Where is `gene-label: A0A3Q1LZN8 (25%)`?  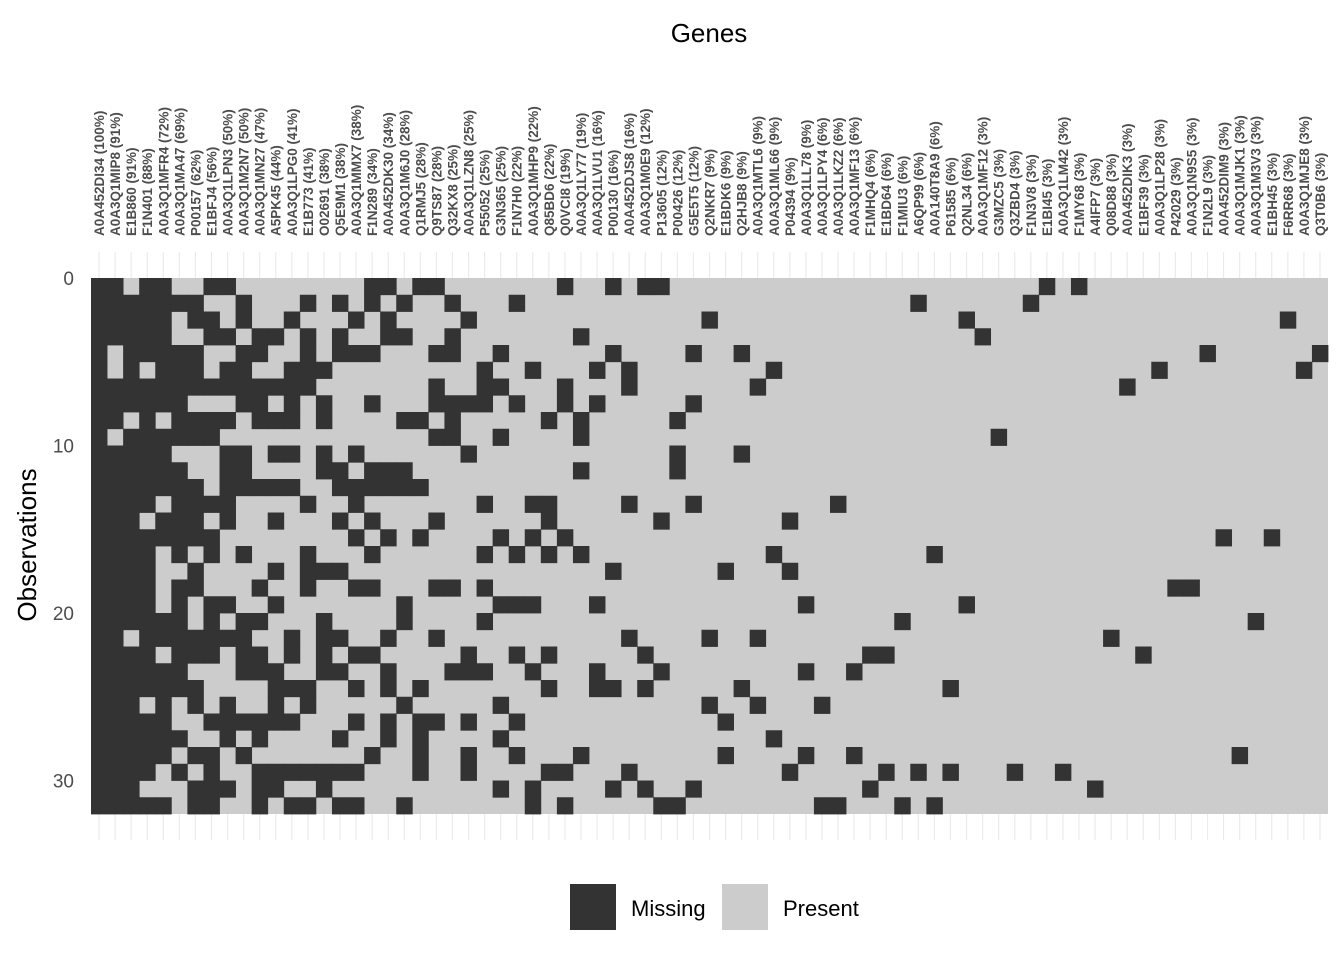 gene-label: A0A3Q1LZN8 (25%) is located at coordinates (469, 173).